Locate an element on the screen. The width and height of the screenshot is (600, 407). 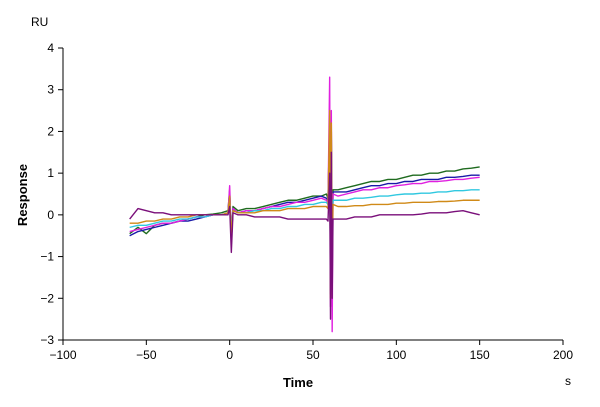
y-tick-label: 3 is located at coordinates (50, 90).